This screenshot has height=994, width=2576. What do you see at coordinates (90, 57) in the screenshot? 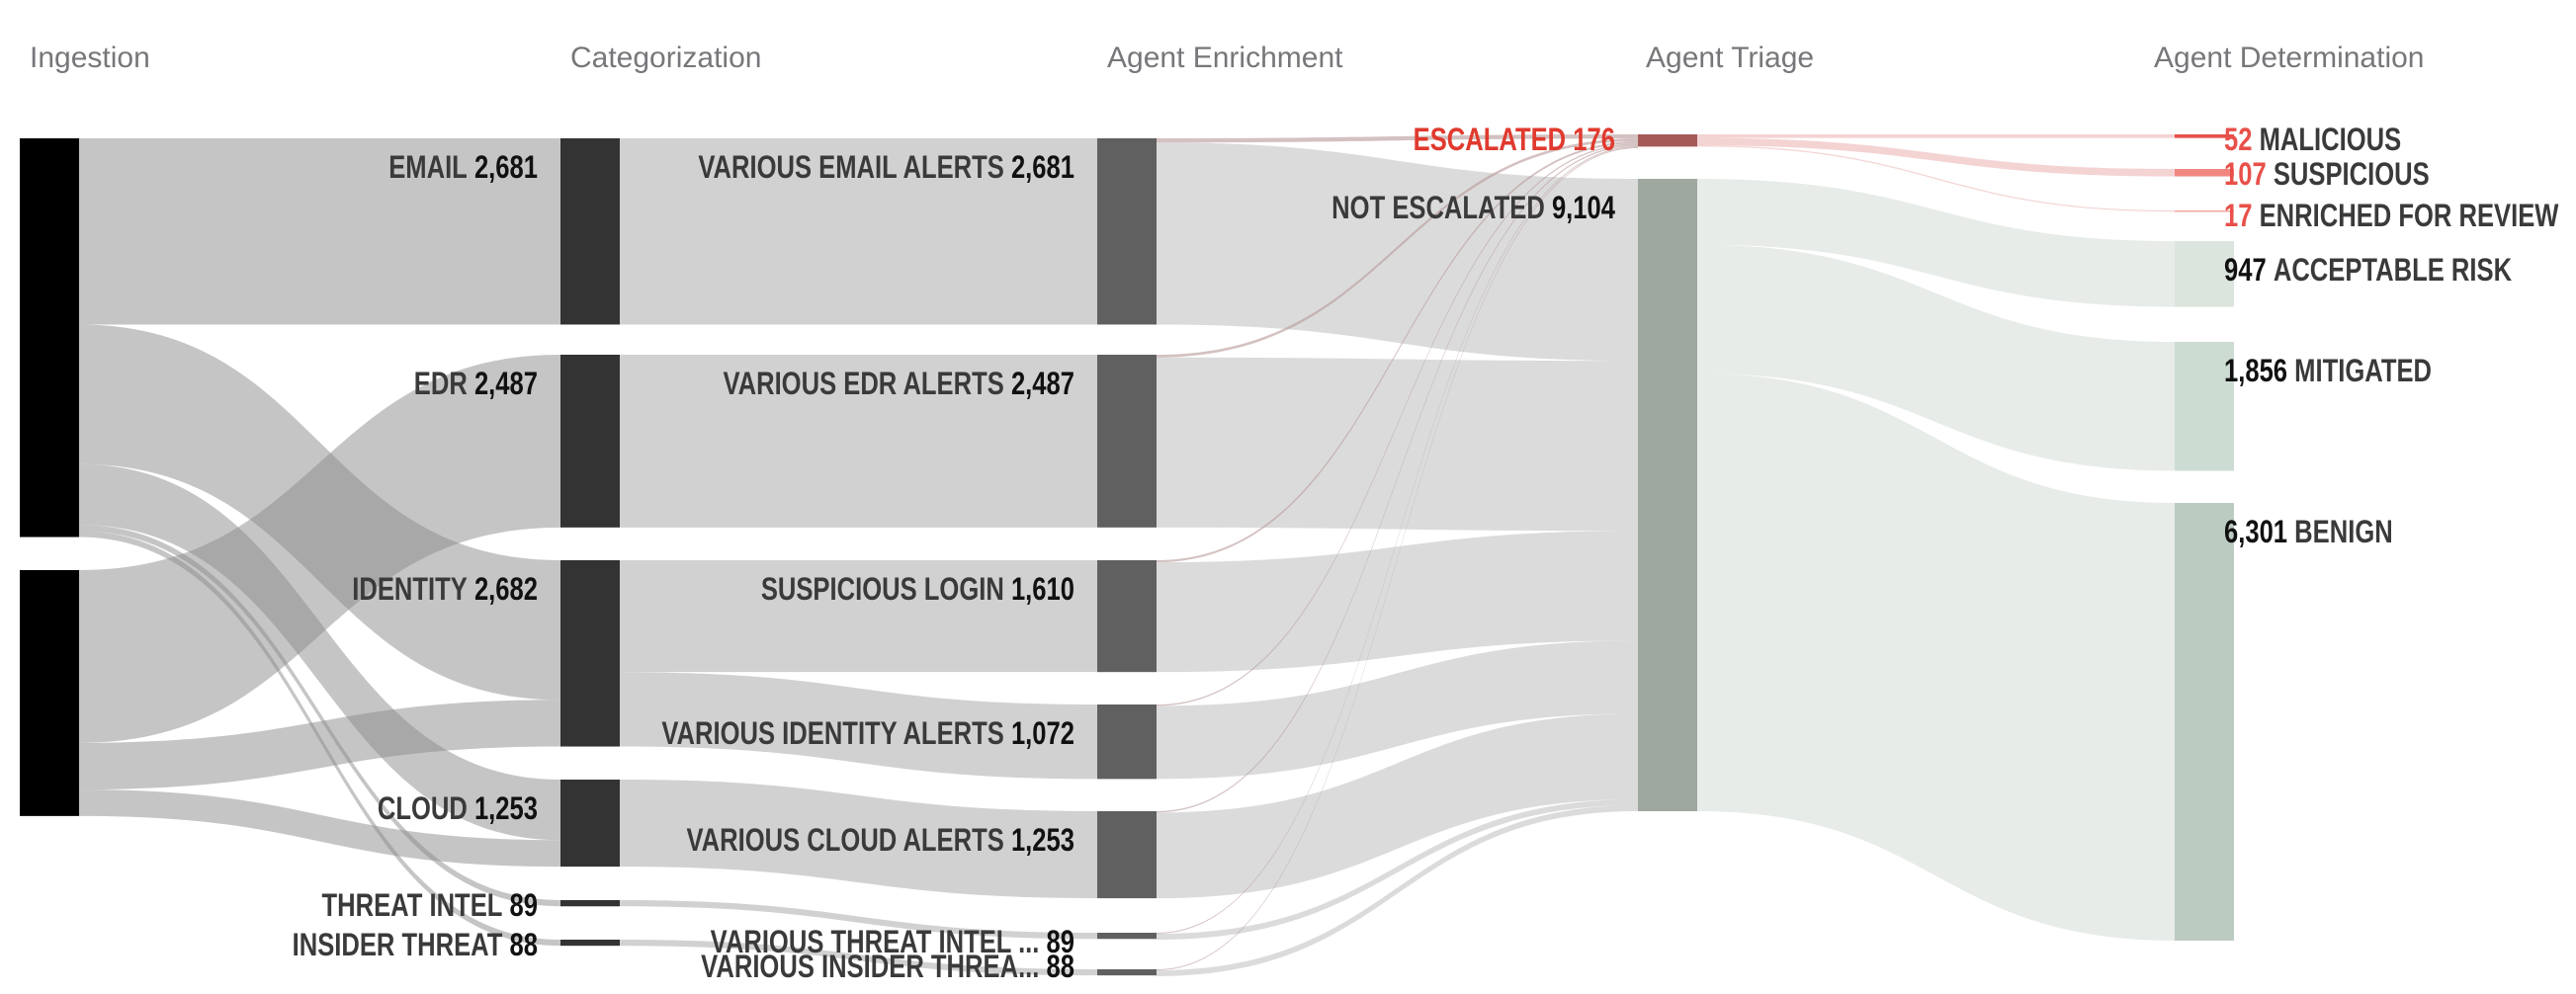
I see `column-header: Ingestion` at bounding box center [90, 57].